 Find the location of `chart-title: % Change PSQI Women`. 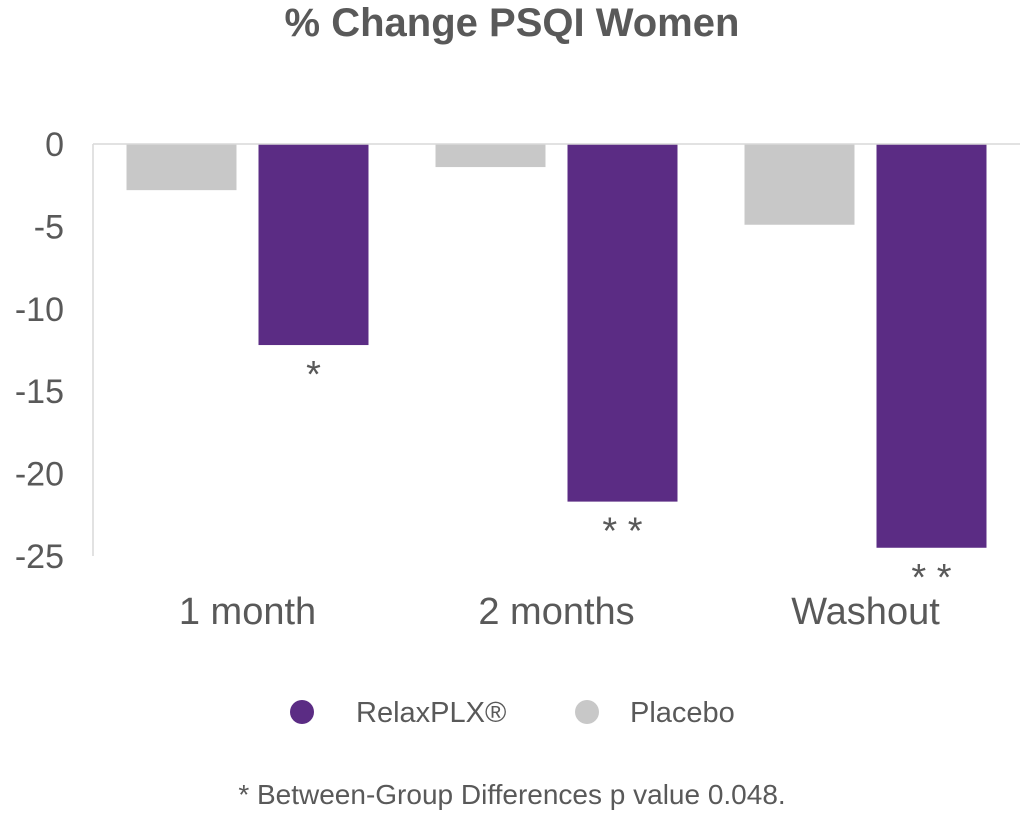

chart-title: % Change PSQI Women is located at coordinates (512, 23).